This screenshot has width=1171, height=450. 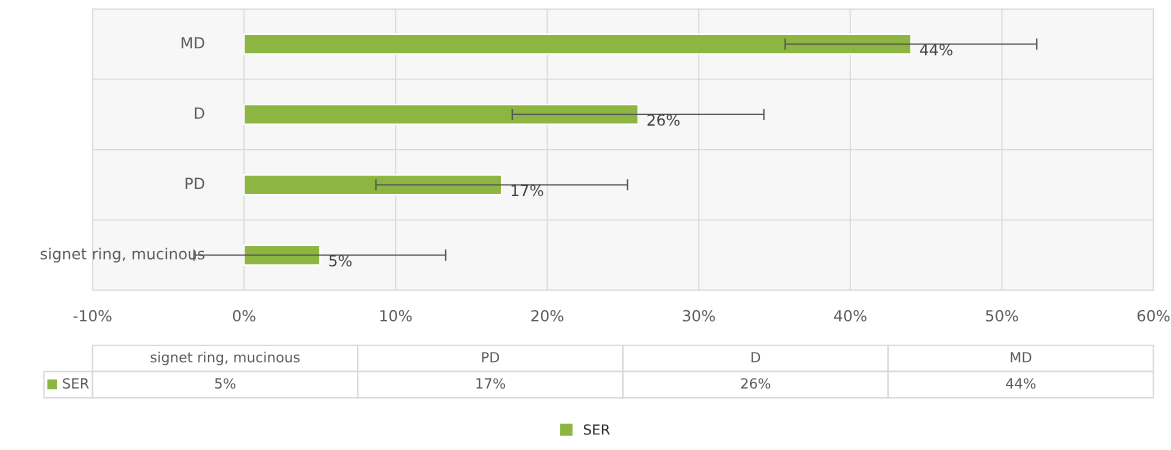 What do you see at coordinates (1153, 315) in the screenshot?
I see `x-tick-label: 60%` at bounding box center [1153, 315].